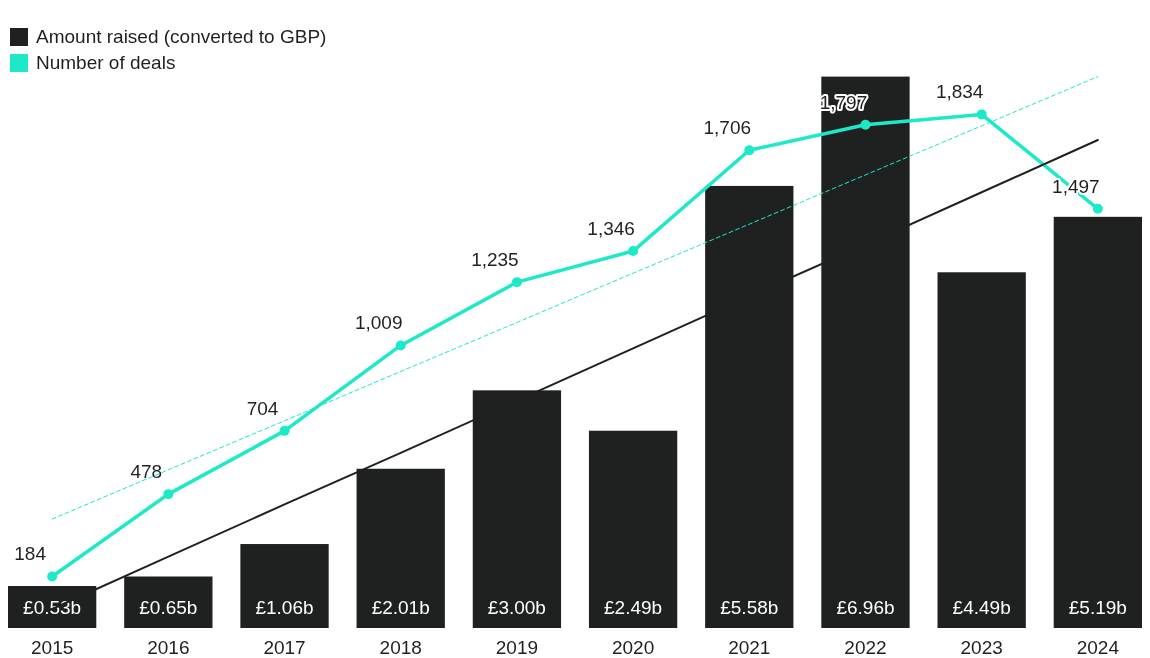 The image size is (1150, 658). Describe the element at coordinates (843, 102) in the screenshot. I see `data-label: 1,797` at that location.